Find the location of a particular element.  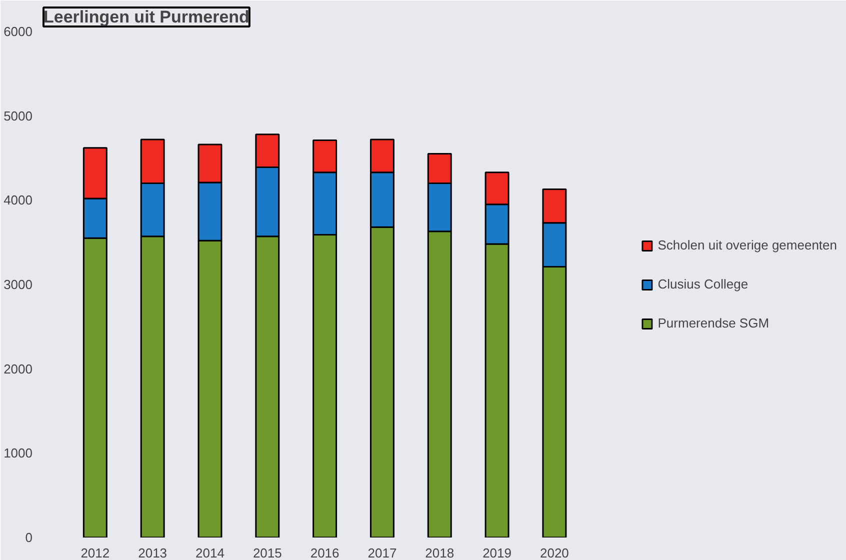

chart-title: Leerlingen uit Purmerend is located at coordinates (147, 17).